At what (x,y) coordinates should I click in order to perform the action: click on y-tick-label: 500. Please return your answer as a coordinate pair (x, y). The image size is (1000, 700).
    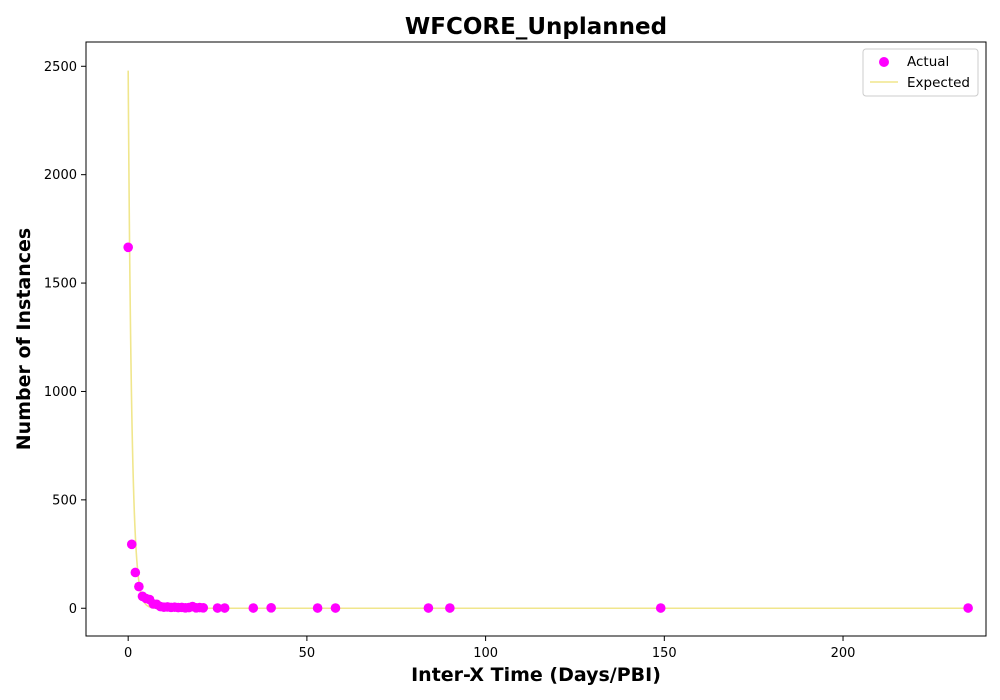
    Looking at the image, I should click on (64, 500).